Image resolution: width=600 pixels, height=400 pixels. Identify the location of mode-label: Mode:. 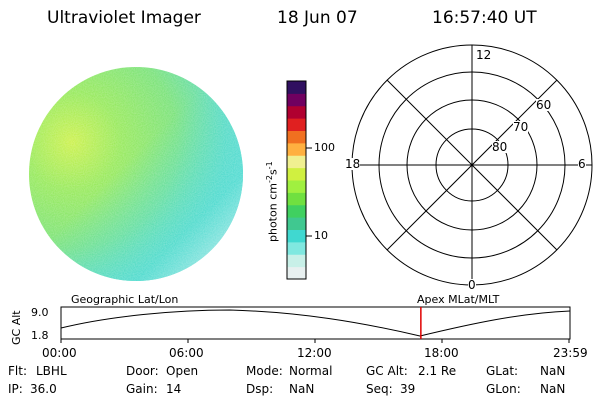
(264, 371).